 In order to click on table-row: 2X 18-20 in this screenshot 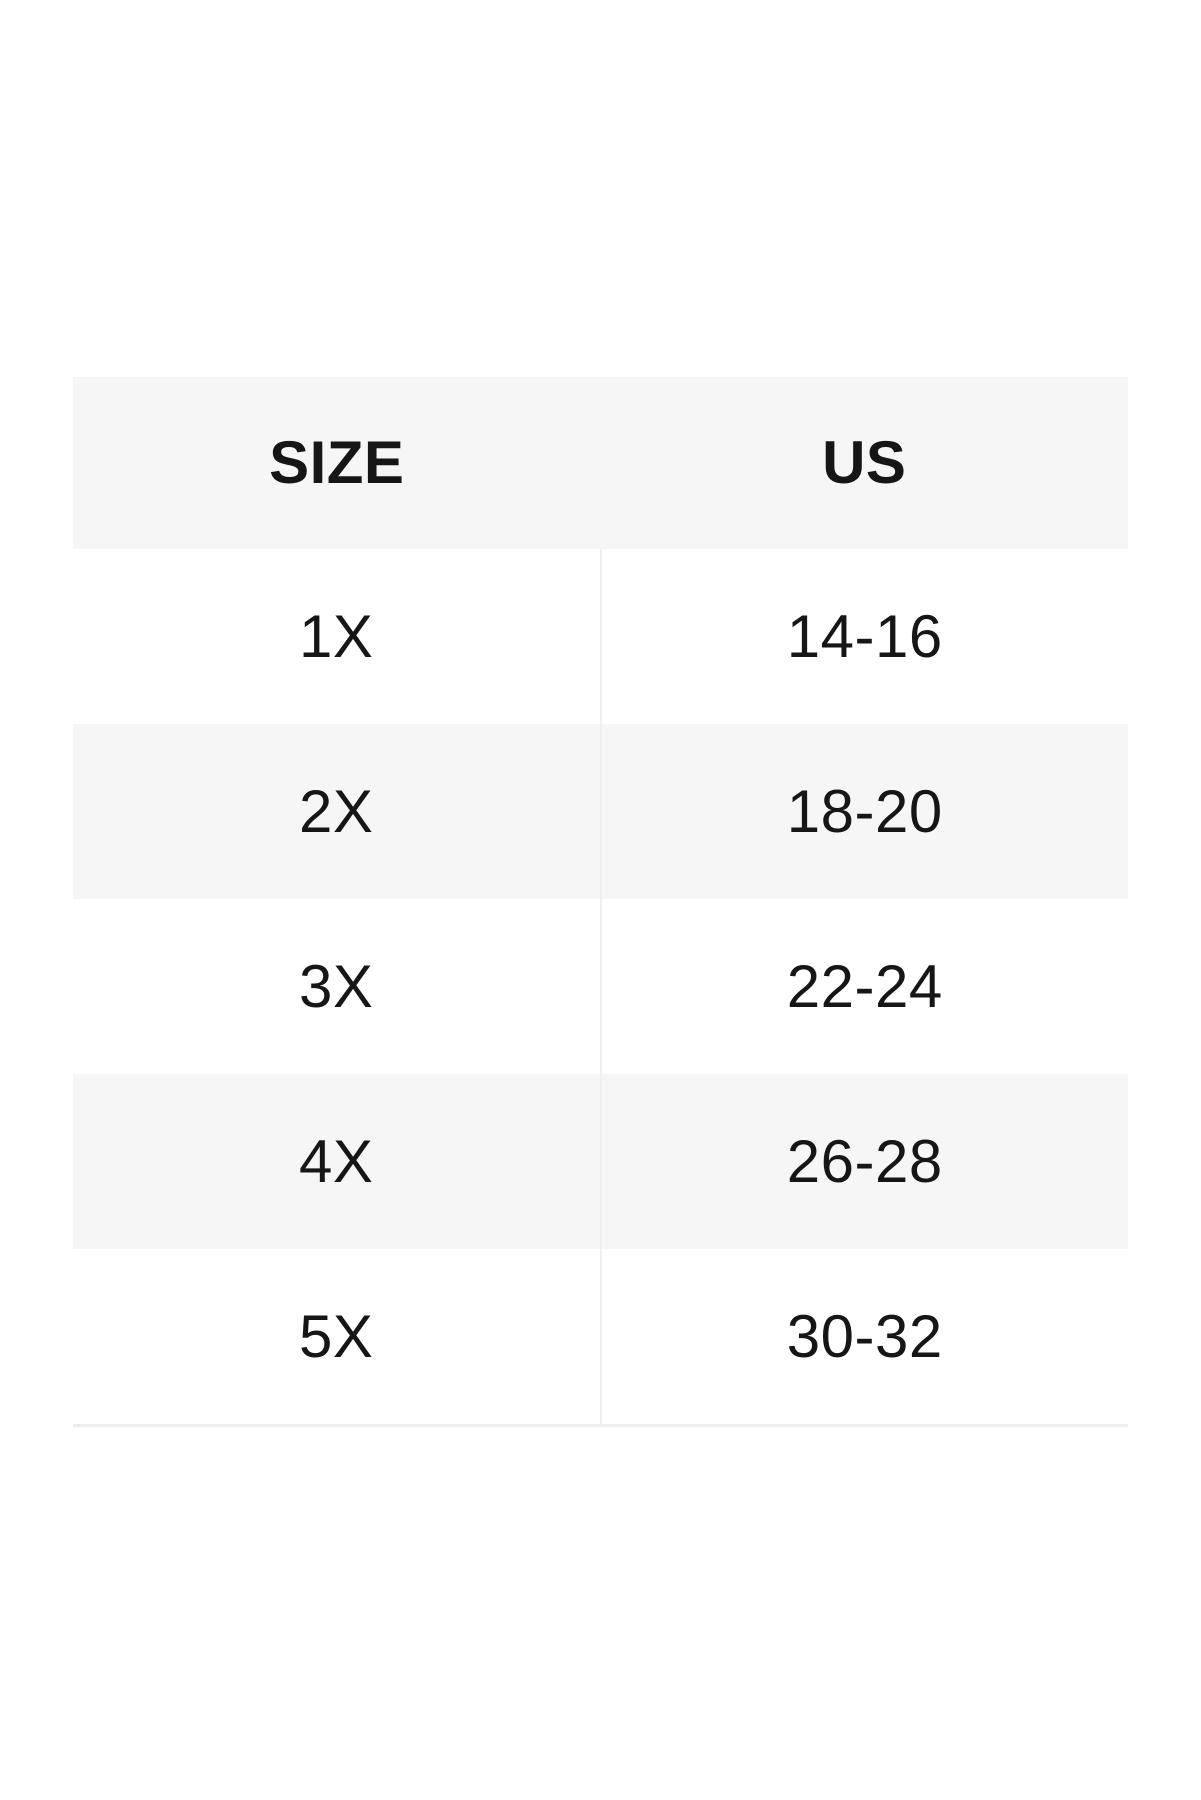, I will do `click(600, 811)`.